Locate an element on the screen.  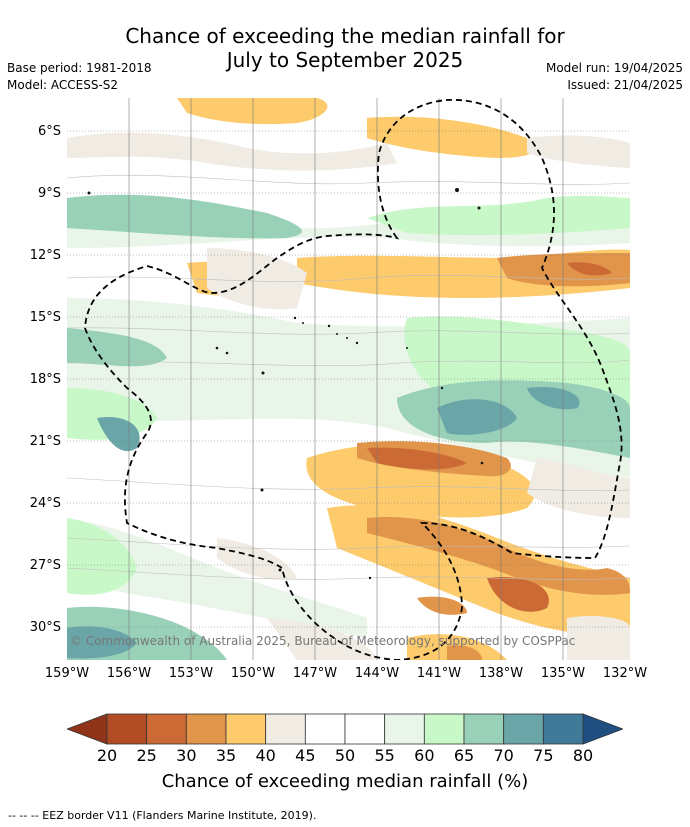
colorbar-tick-label: 80 is located at coordinates (583, 755).